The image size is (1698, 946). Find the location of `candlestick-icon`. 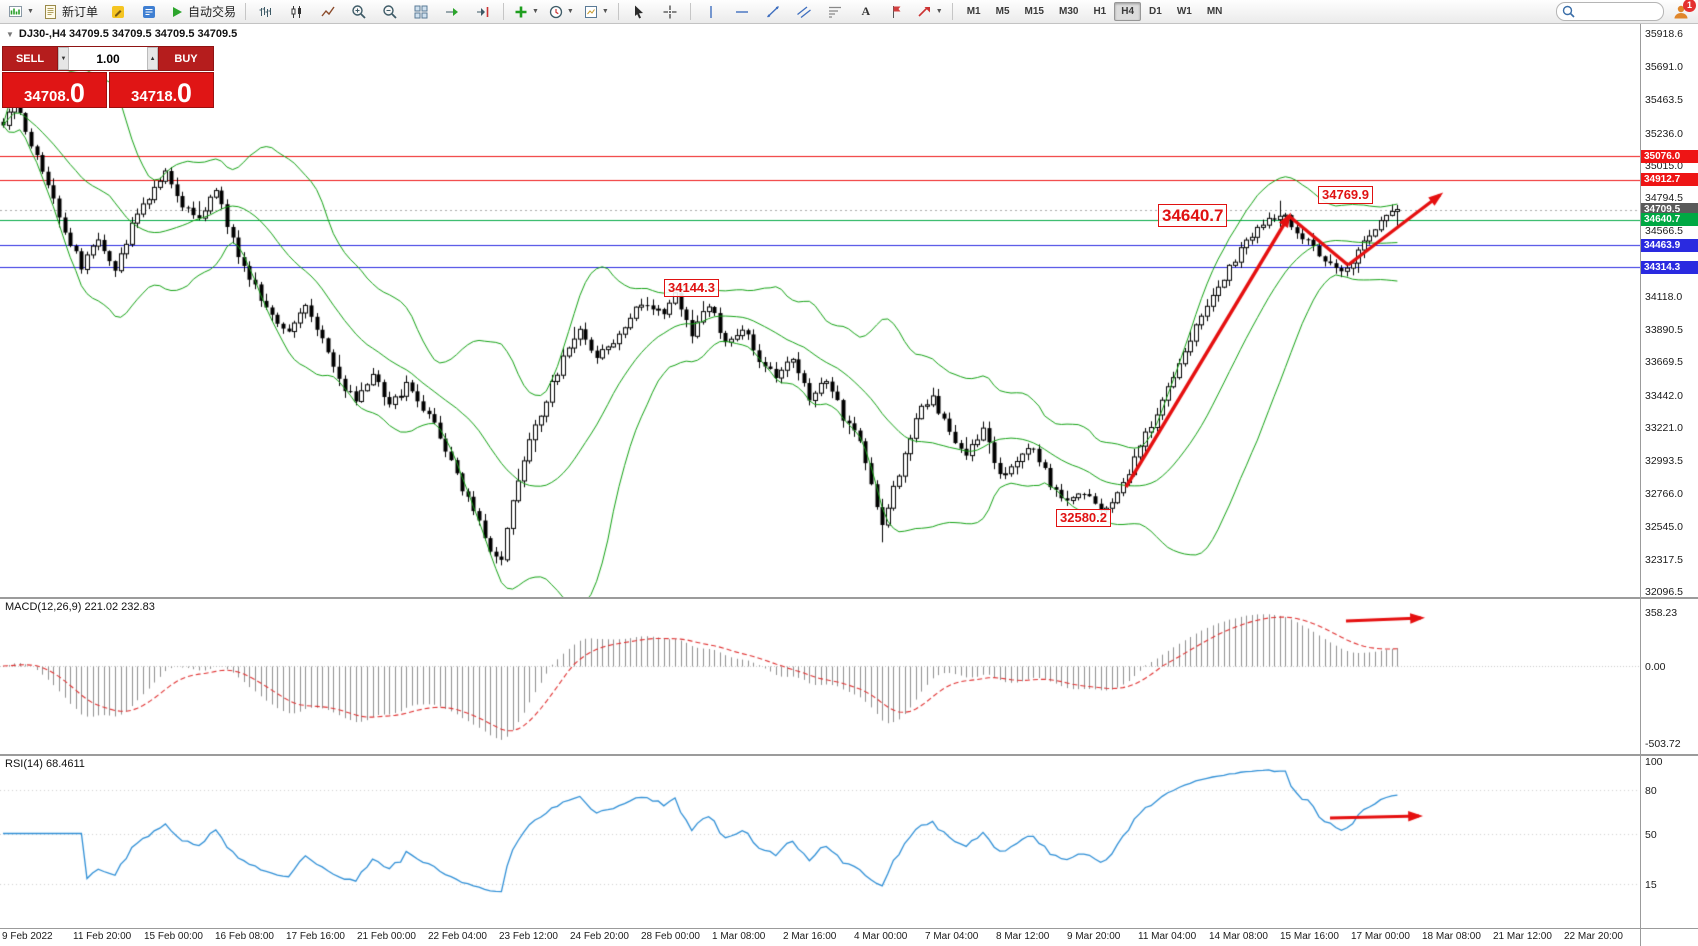

candlestick-icon is located at coordinates (297, 12).